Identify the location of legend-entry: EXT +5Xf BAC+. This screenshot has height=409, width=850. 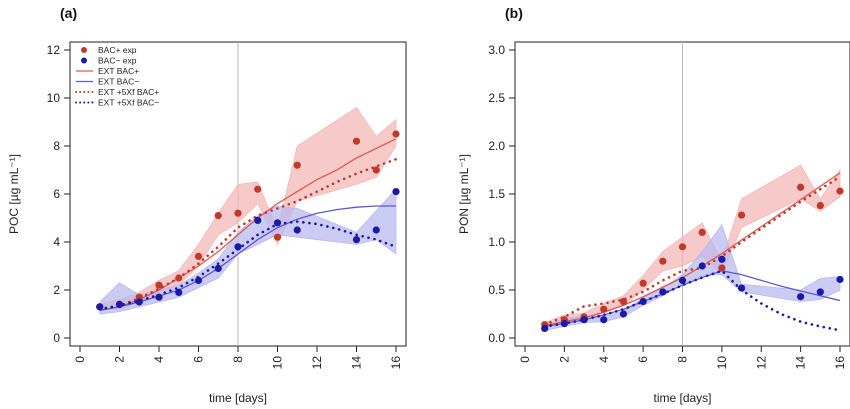
(128, 92).